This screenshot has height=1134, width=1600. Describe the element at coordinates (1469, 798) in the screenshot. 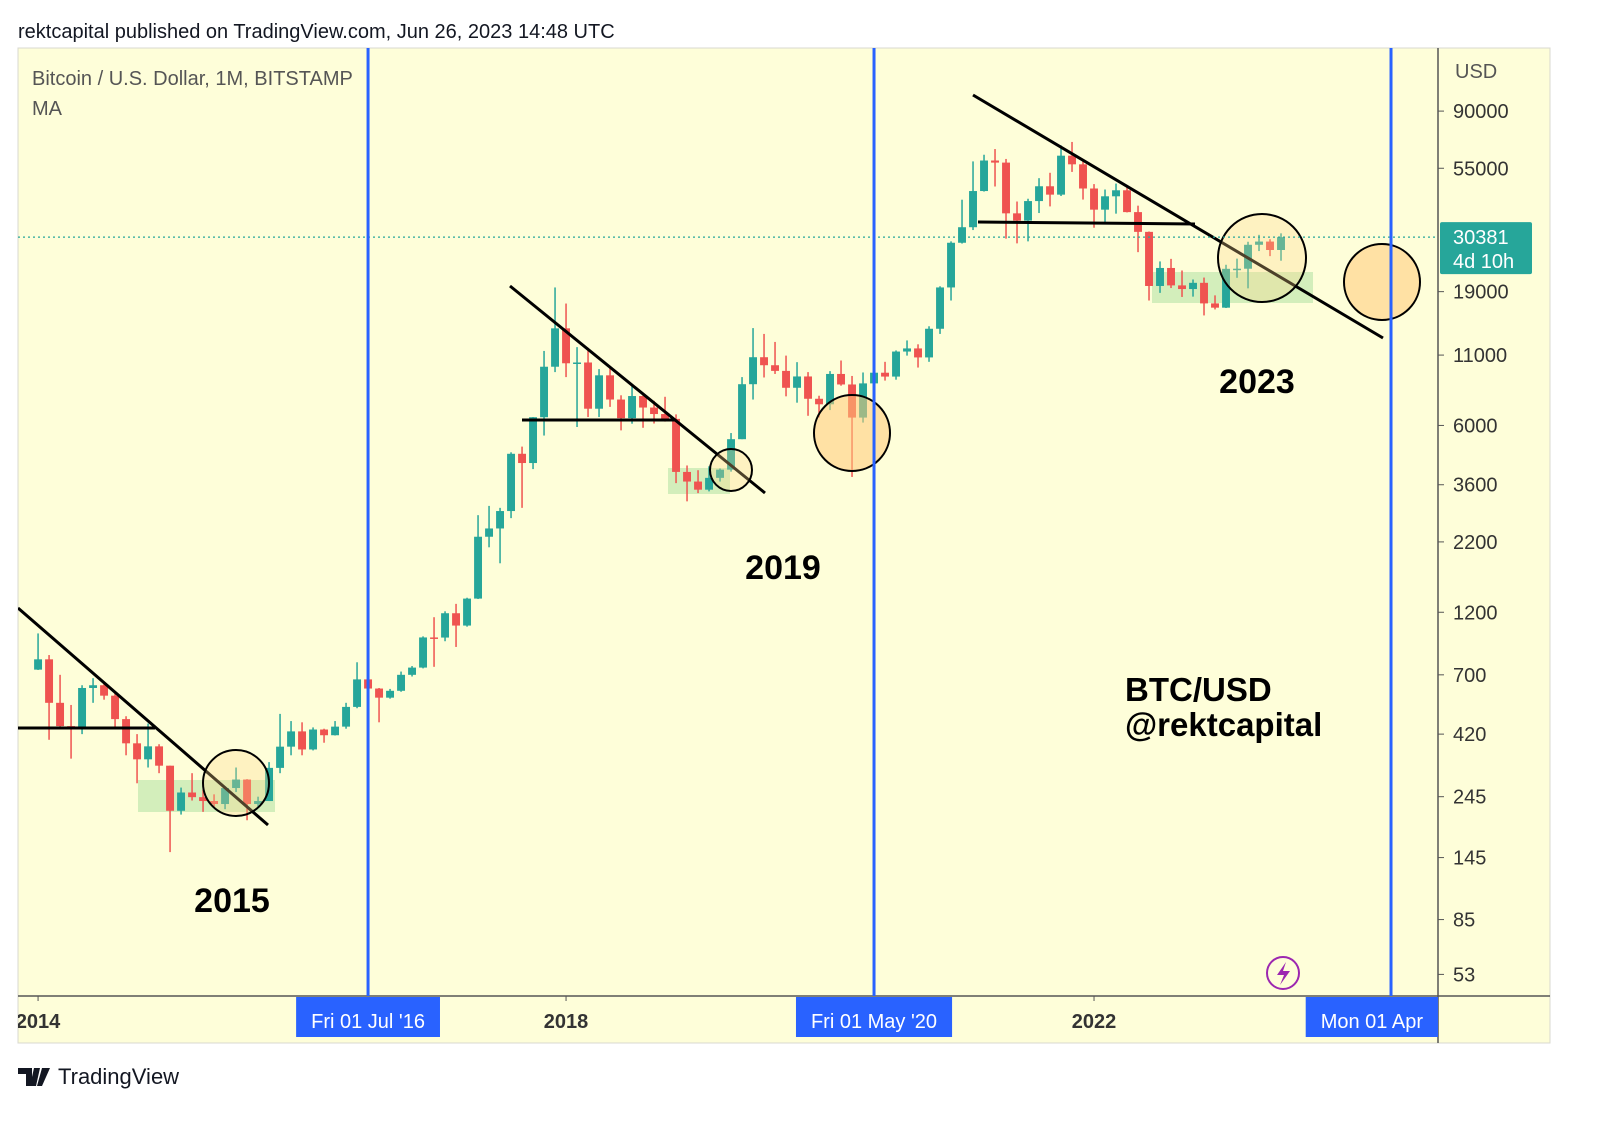

I see `y-tick-label: 245` at that location.